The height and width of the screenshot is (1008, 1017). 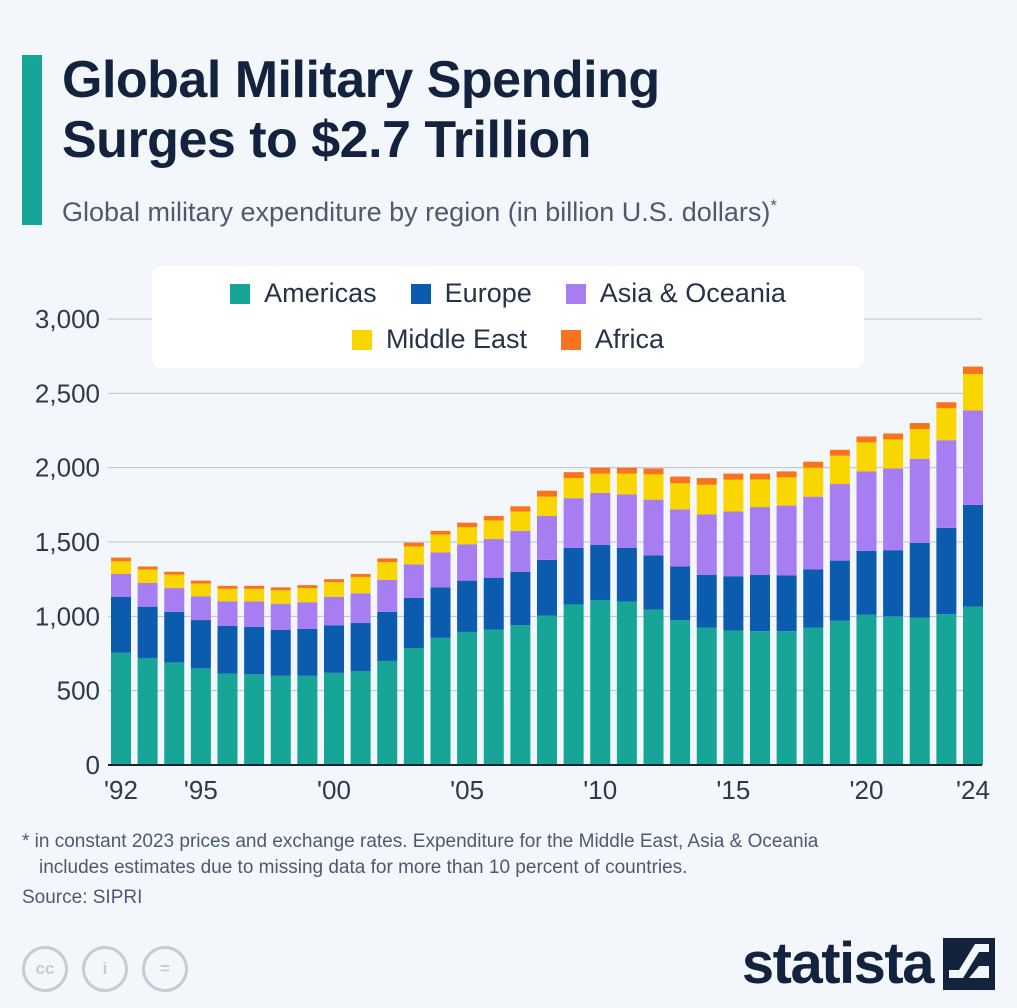 I want to click on legend-item-middle-east: Middle East, so click(x=439, y=339).